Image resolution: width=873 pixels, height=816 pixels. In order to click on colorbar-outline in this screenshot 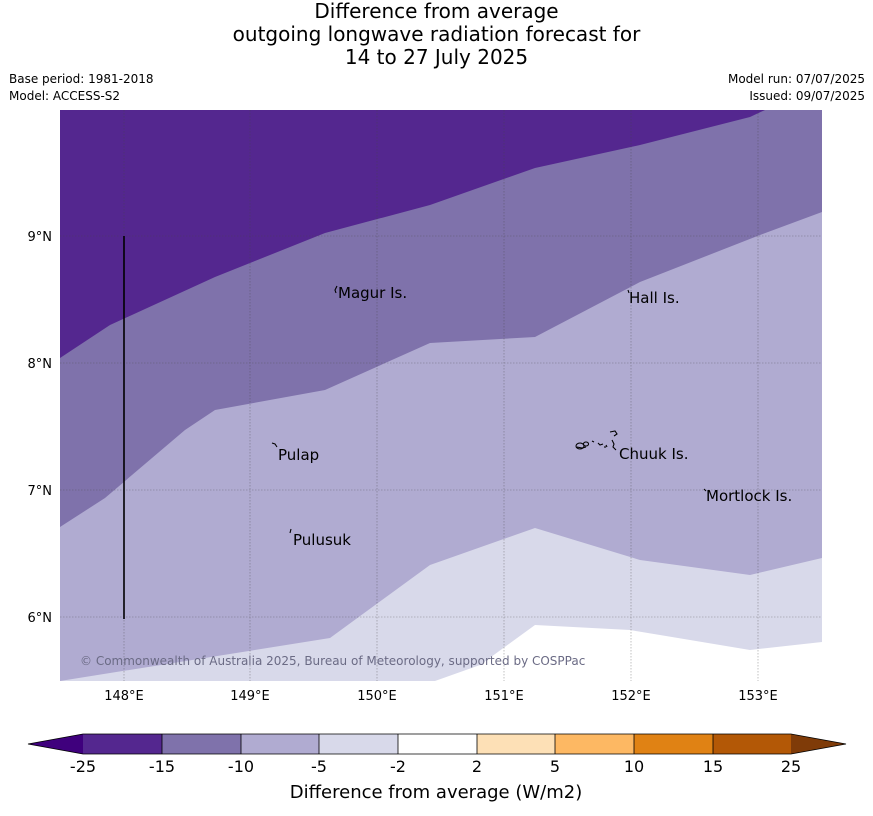, I will do `click(437, 744)`.